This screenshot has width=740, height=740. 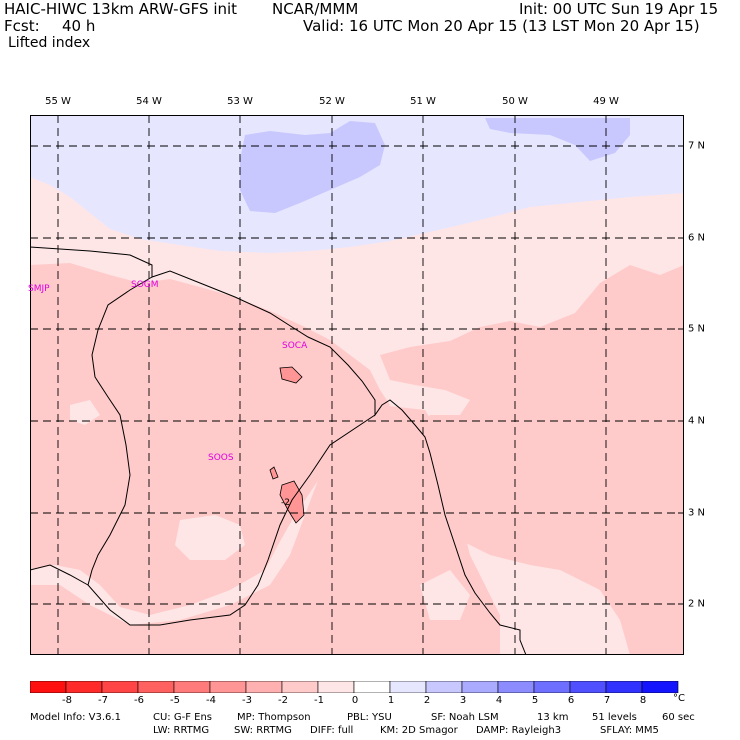 What do you see at coordinates (295, 346) in the screenshot?
I see `station-label: SOCA` at bounding box center [295, 346].